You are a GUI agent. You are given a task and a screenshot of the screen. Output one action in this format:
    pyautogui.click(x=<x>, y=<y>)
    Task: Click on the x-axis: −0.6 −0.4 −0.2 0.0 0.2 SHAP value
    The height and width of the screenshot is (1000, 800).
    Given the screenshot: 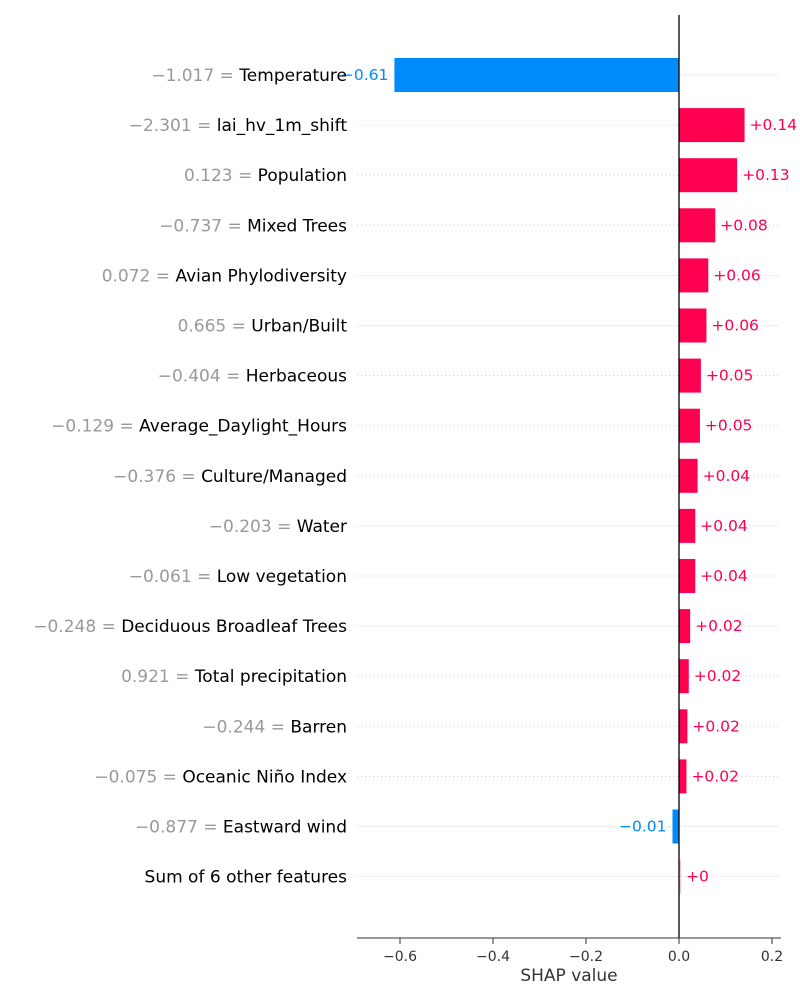 What is the action you would take?
    pyautogui.click(x=570, y=961)
    